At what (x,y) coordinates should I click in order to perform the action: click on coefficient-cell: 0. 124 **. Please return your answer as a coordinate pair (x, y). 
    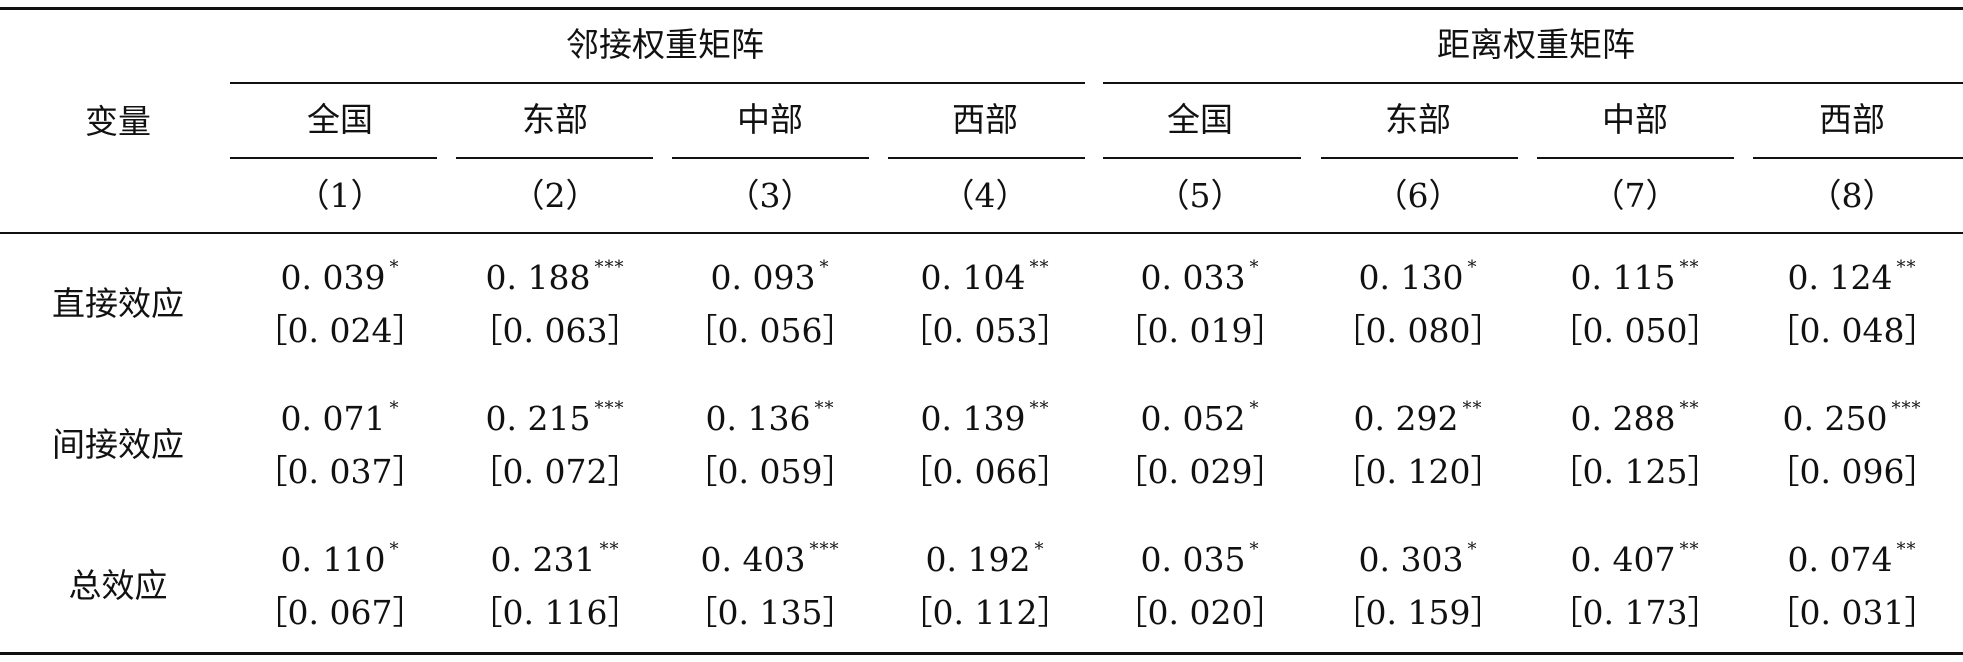
    Looking at the image, I should click on (1852, 278).